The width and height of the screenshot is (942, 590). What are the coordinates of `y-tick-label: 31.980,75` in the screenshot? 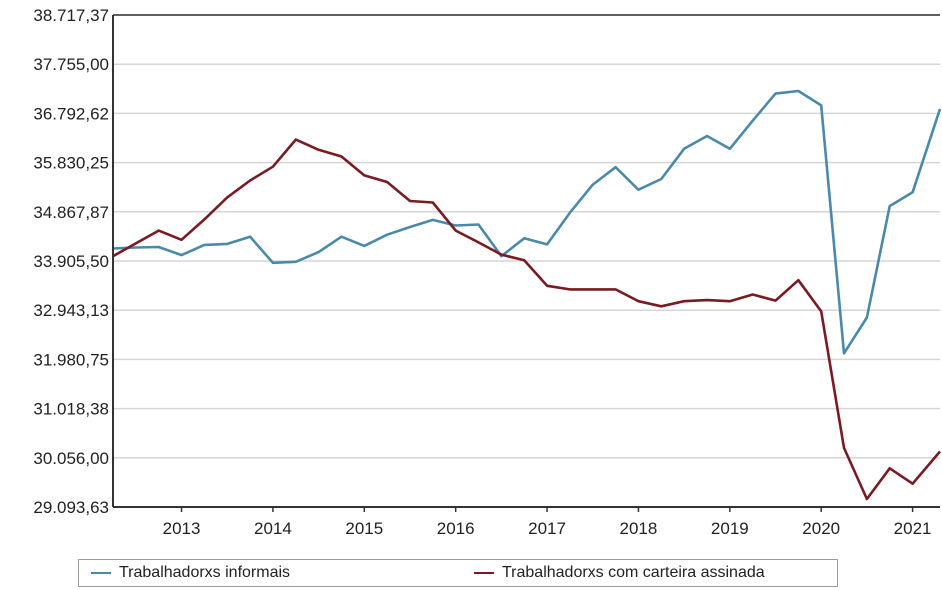 It's located at (71, 359).